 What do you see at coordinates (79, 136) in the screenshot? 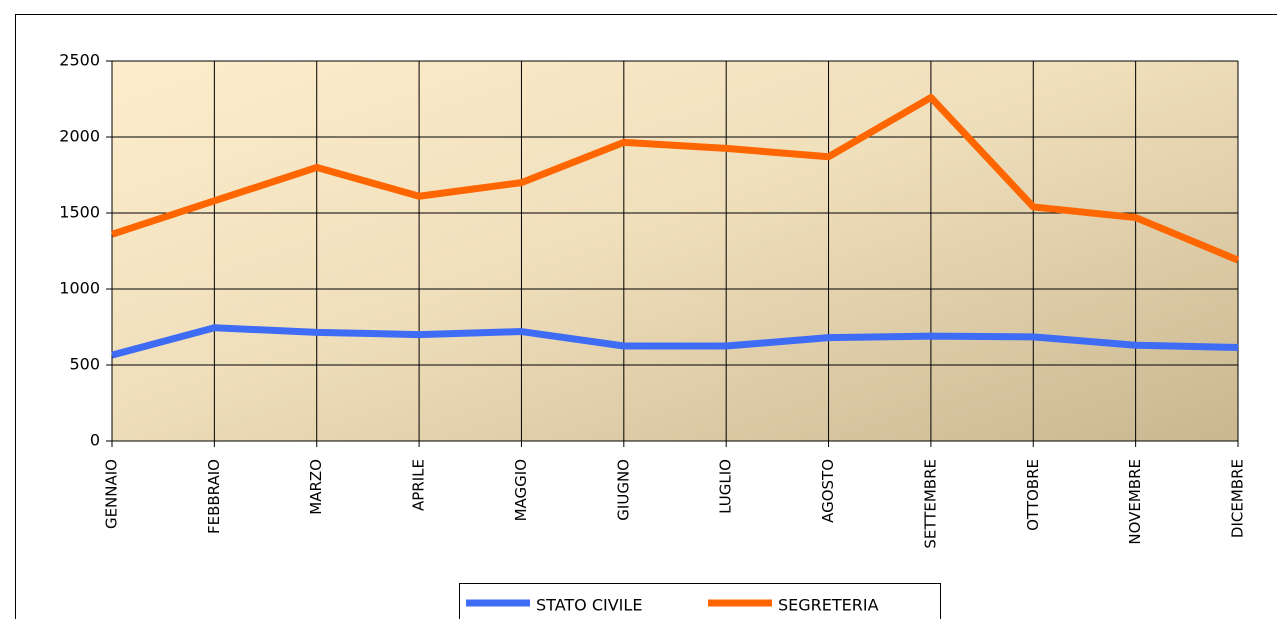
I see `y-tick-label: 2000` at bounding box center [79, 136].